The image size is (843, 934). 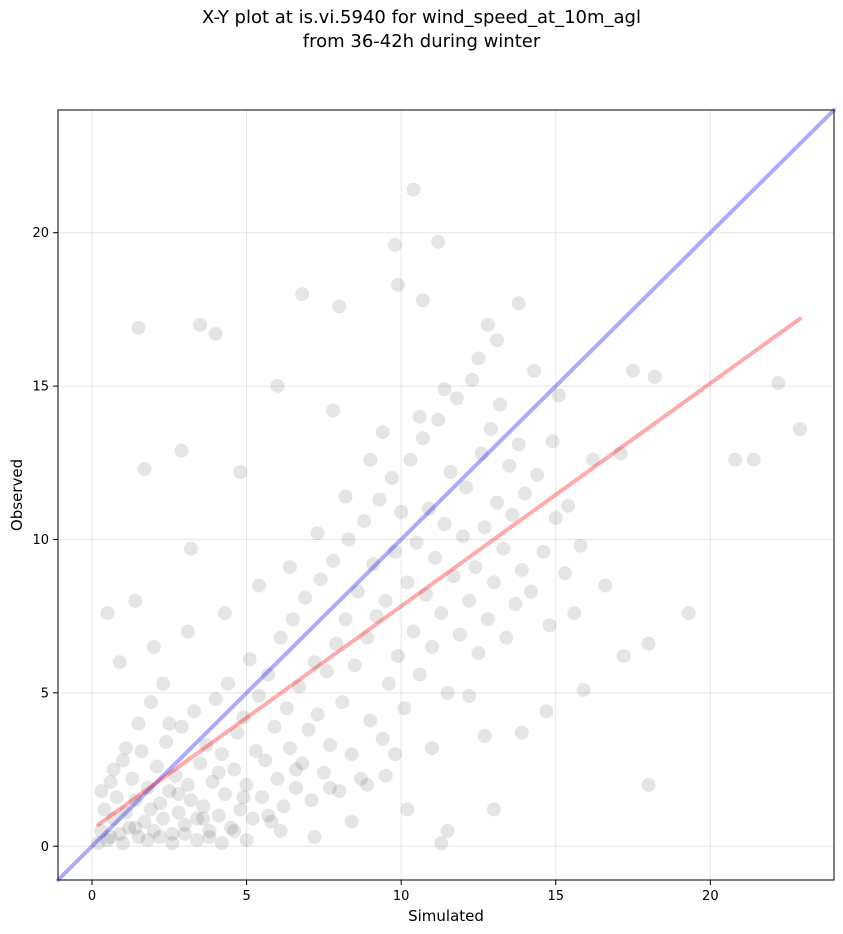 I want to click on y-tick-label-2: 10, so click(x=40, y=540).